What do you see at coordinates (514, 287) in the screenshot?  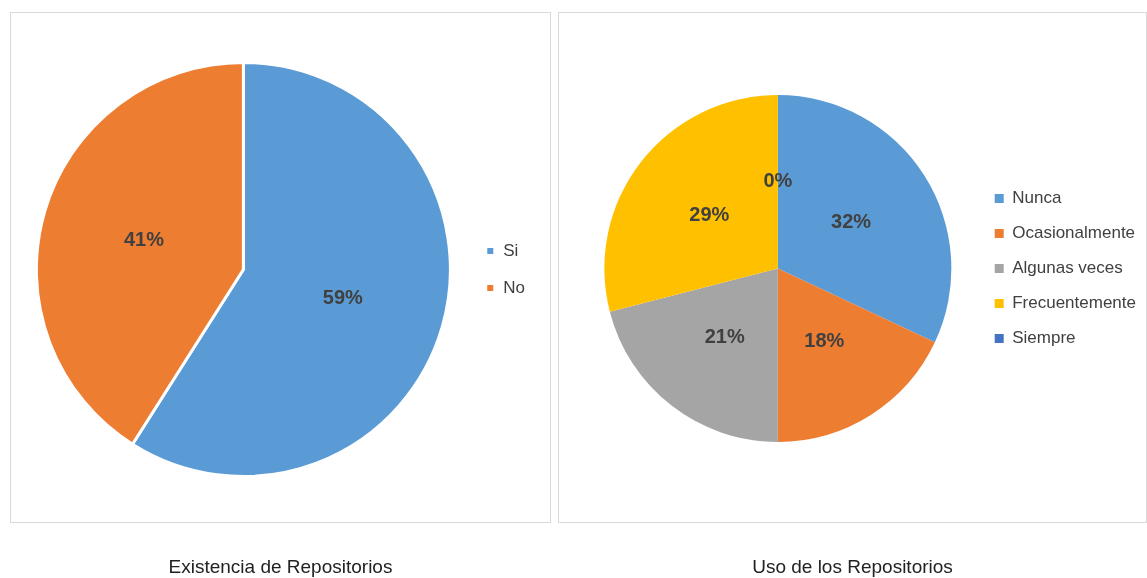 I see `legend-label: No` at bounding box center [514, 287].